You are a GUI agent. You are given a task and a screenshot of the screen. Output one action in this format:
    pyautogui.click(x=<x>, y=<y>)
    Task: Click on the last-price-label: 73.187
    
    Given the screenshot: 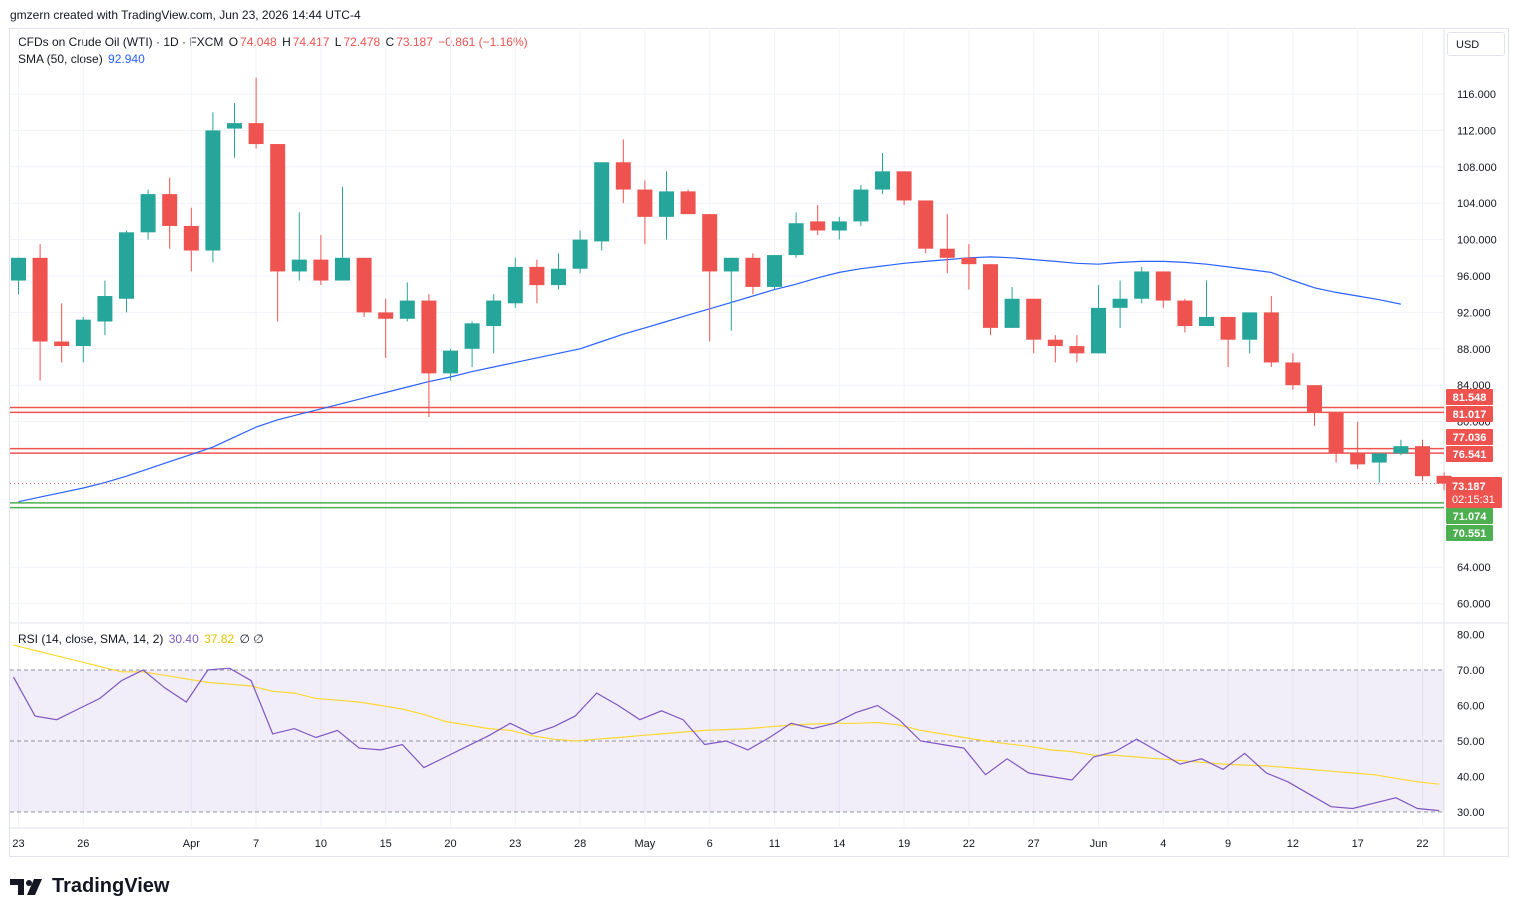 What is the action you would take?
    pyautogui.click(x=1469, y=487)
    